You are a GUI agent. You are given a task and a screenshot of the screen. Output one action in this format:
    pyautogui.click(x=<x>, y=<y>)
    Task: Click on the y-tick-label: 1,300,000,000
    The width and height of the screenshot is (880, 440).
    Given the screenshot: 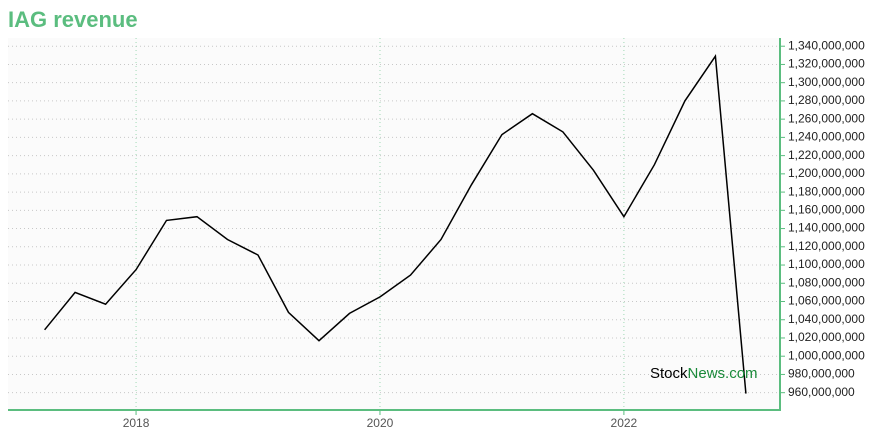 What is the action you would take?
    pyautogui.click(x=826, y=82)
    